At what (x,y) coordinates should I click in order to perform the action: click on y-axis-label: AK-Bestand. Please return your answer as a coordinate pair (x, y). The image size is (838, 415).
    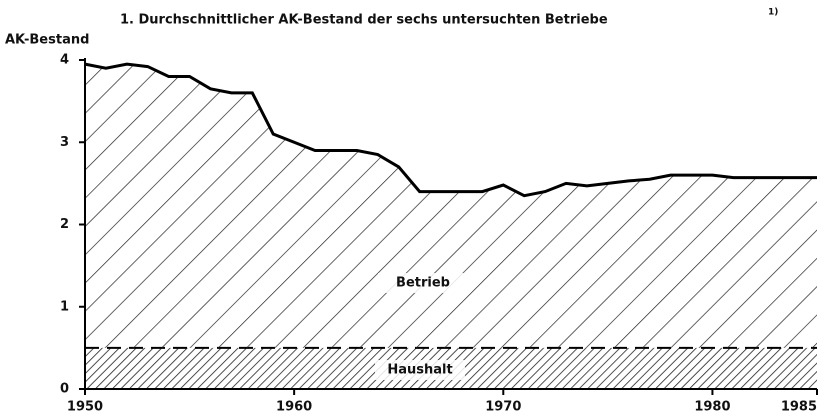
    Looking at the image, I should click on (47, 40).